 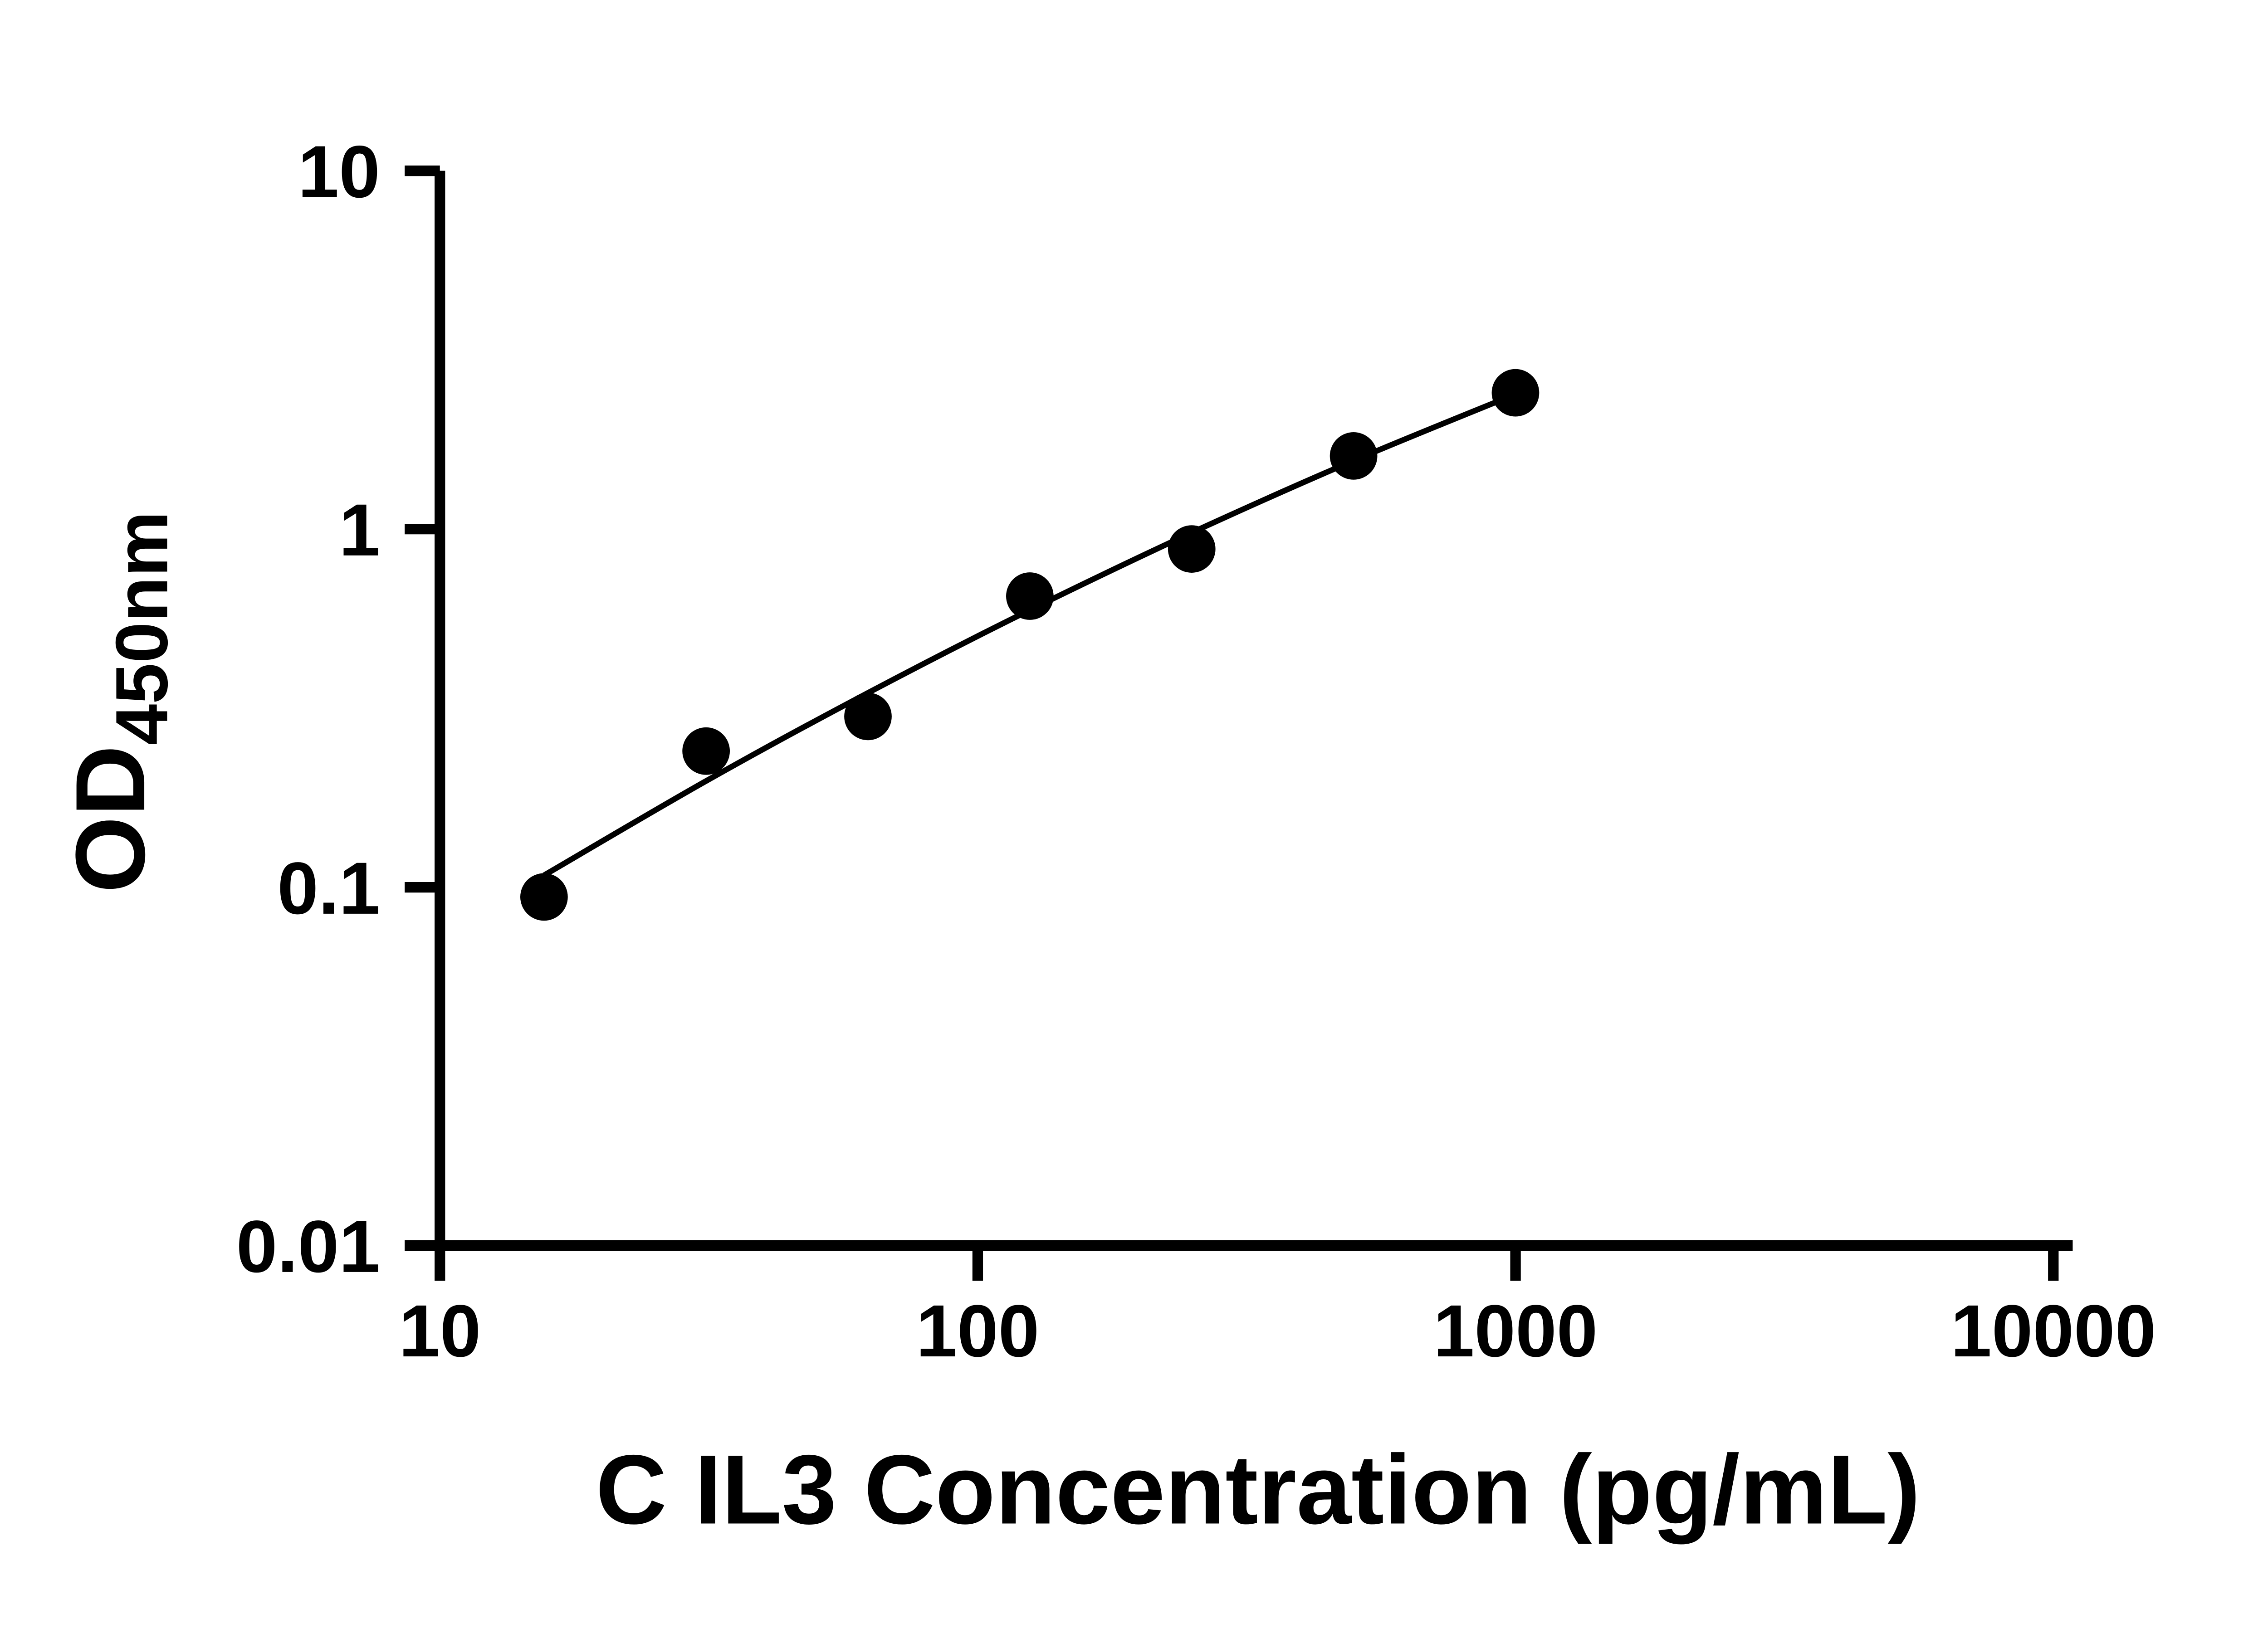 What do you see at coordinates (142, 628) in the screenshot?
I see `y-axis-title-subscript: 450nm` at bounding box center [142, 628].